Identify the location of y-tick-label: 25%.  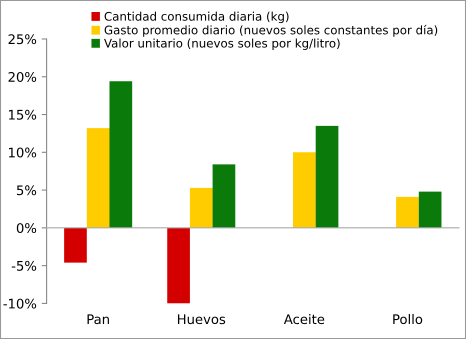
(22, 39).